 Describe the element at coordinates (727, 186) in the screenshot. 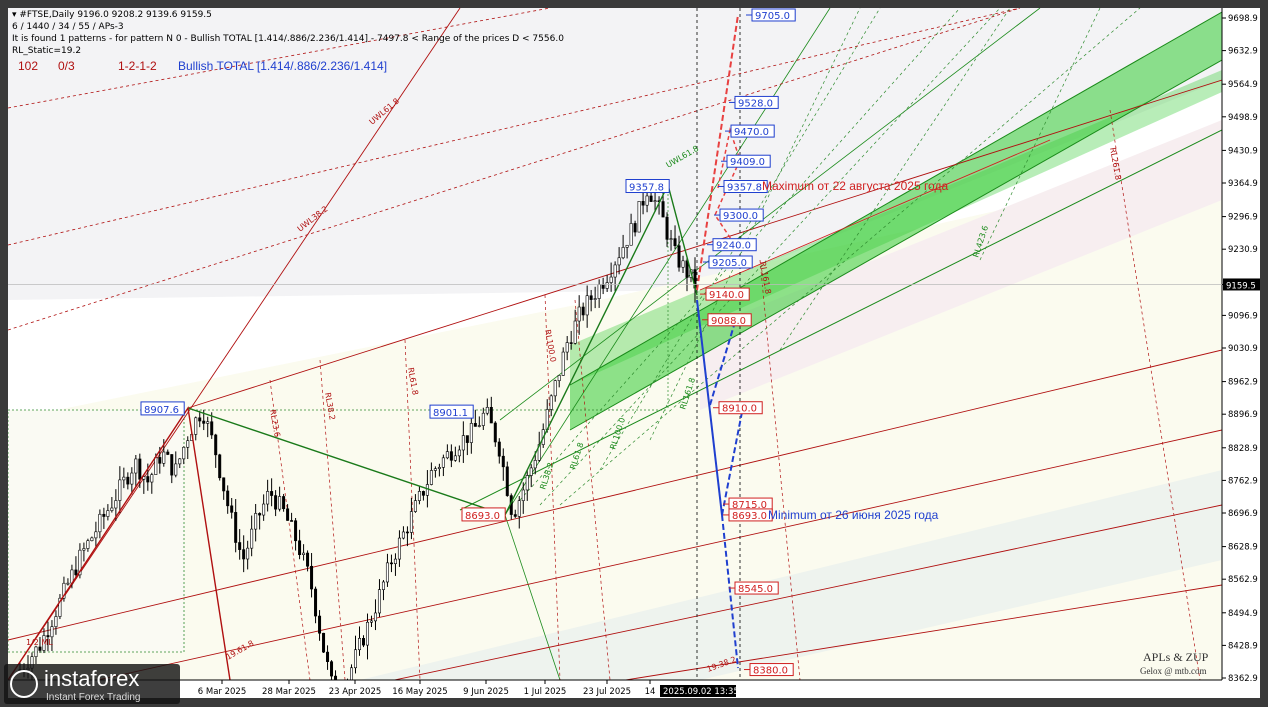

I see `red-projection-zigzag` at that location.